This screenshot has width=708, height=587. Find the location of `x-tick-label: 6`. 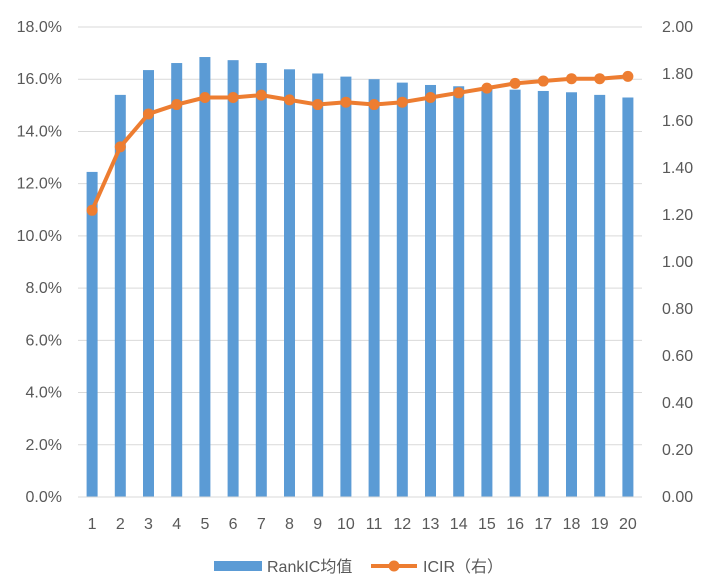

x-tick-label: 6 is located at coordinates (233, 524).